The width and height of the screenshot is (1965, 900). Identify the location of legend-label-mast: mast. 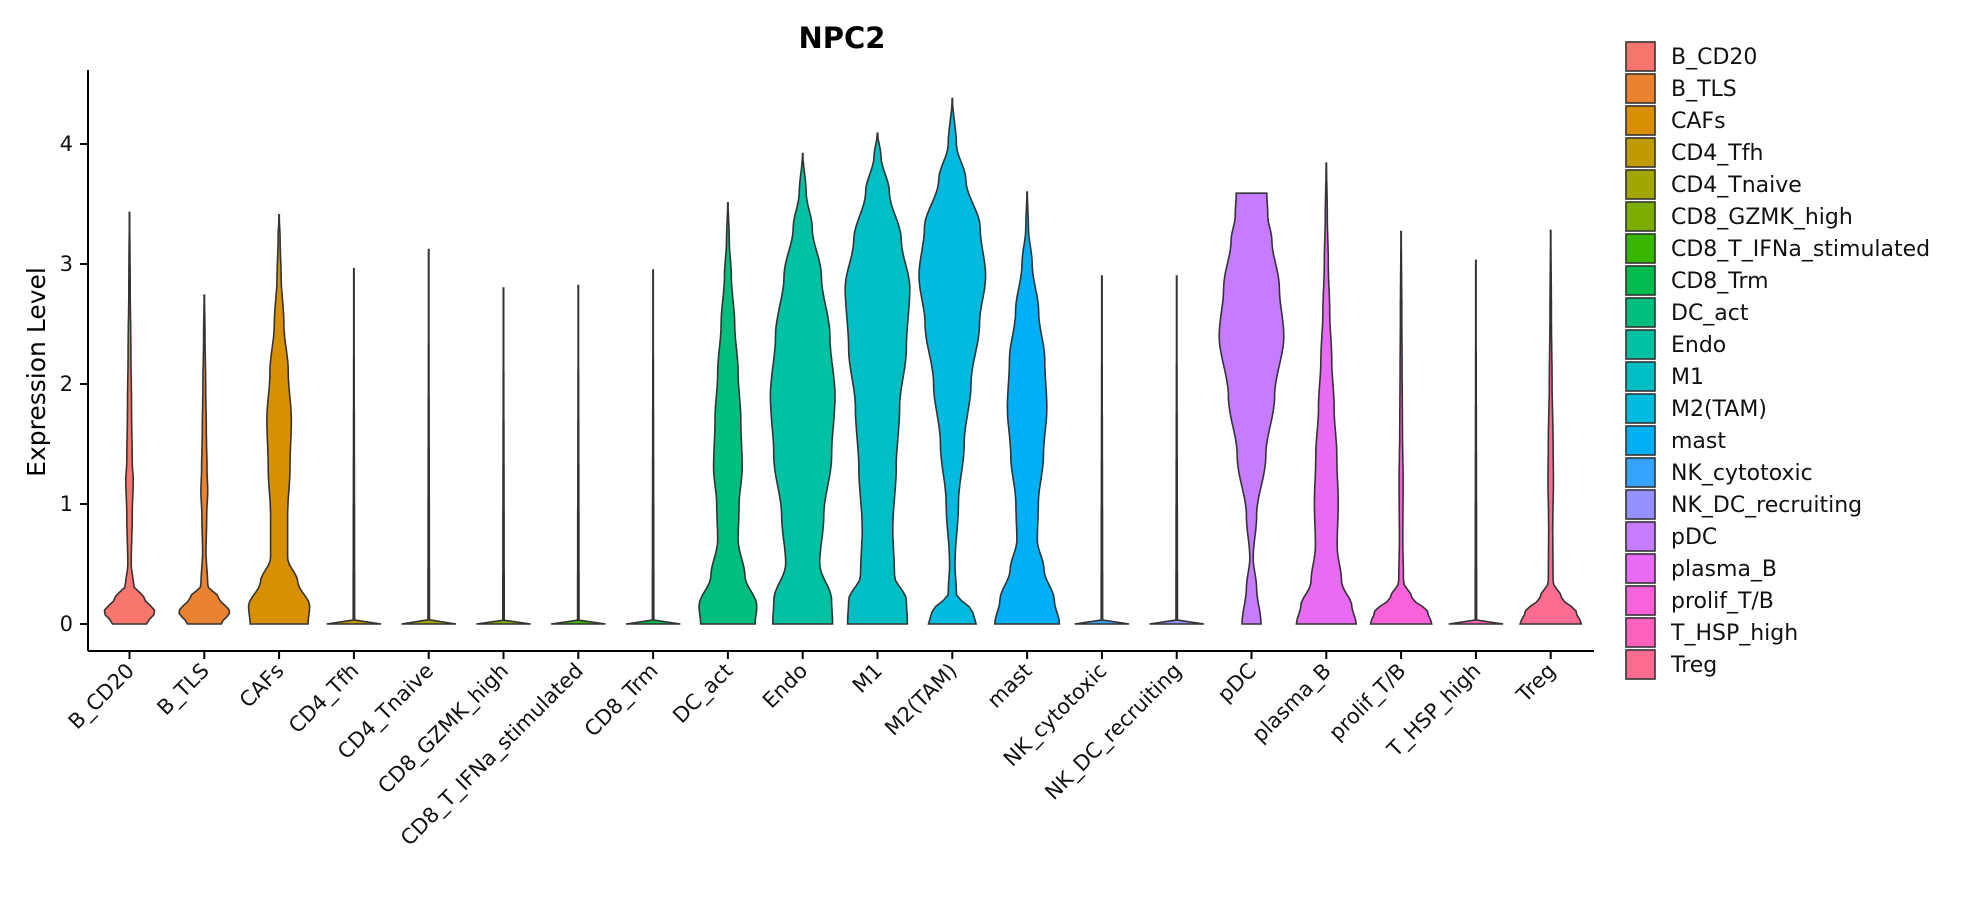
(1698, 441).